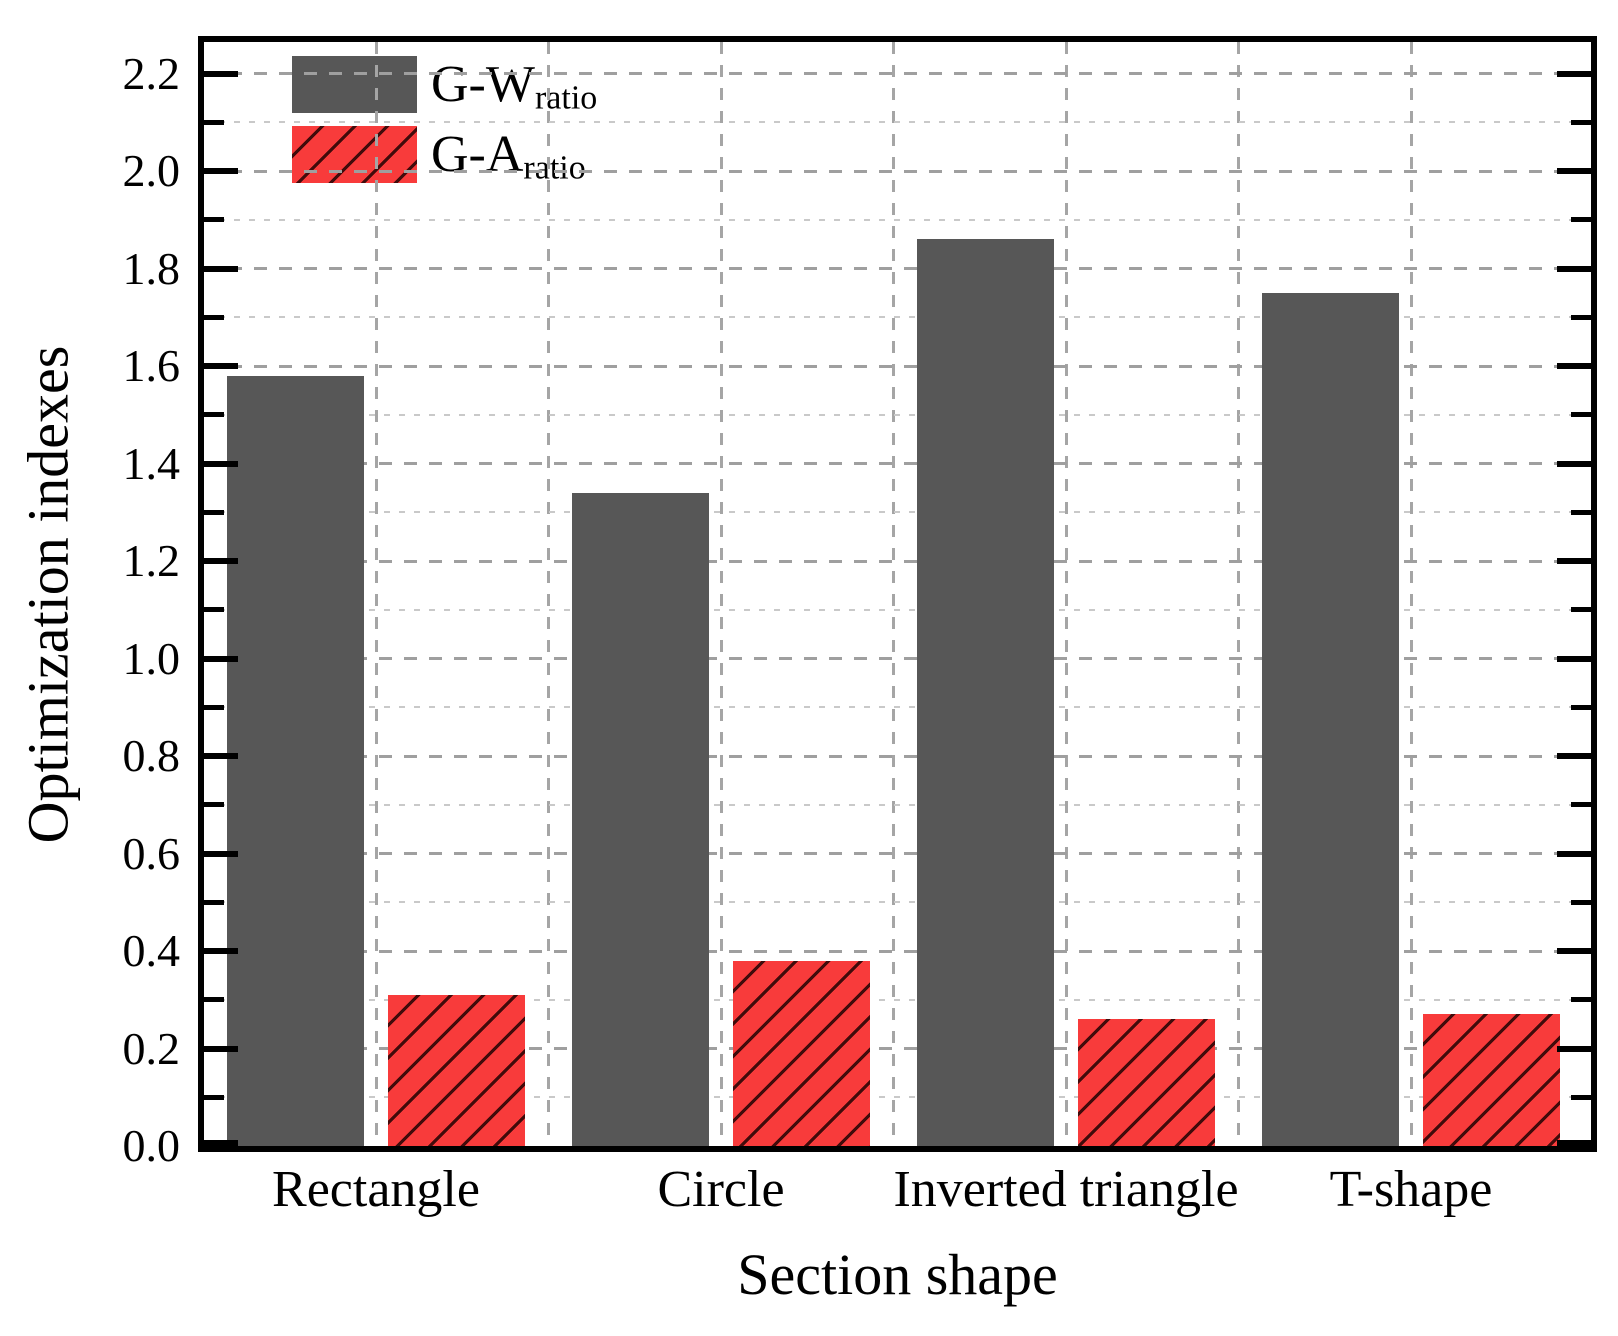 This screenshot has height=1336, width=1618. What do you see at coordinates (1330, 719) in the screenshot?
I see `bar-gw-t-shape` at bounding box center [1330, 719].